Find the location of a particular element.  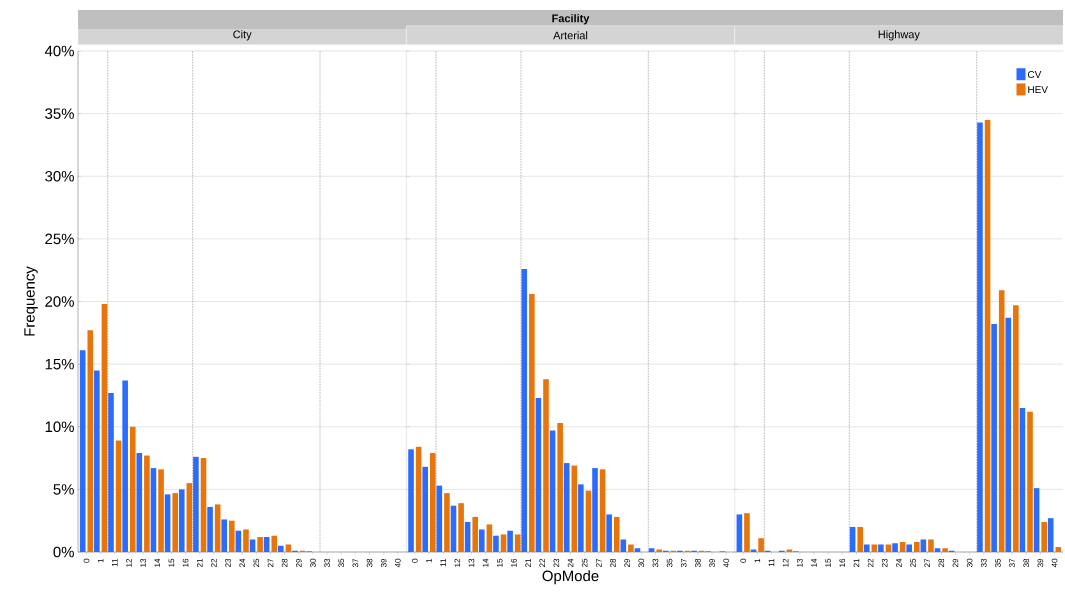

y-tick-label: 25% is located at coordinates (59, 239).